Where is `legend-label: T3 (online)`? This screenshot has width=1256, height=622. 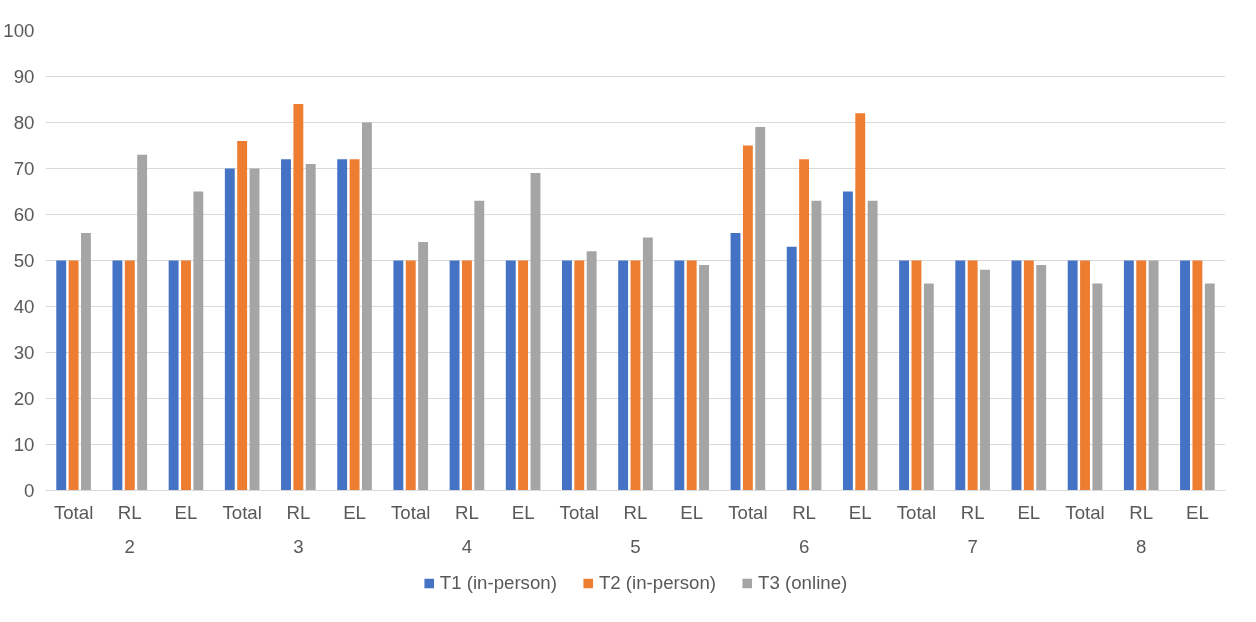 legend-label: T3 (online) is located at coordinates (803, 582).